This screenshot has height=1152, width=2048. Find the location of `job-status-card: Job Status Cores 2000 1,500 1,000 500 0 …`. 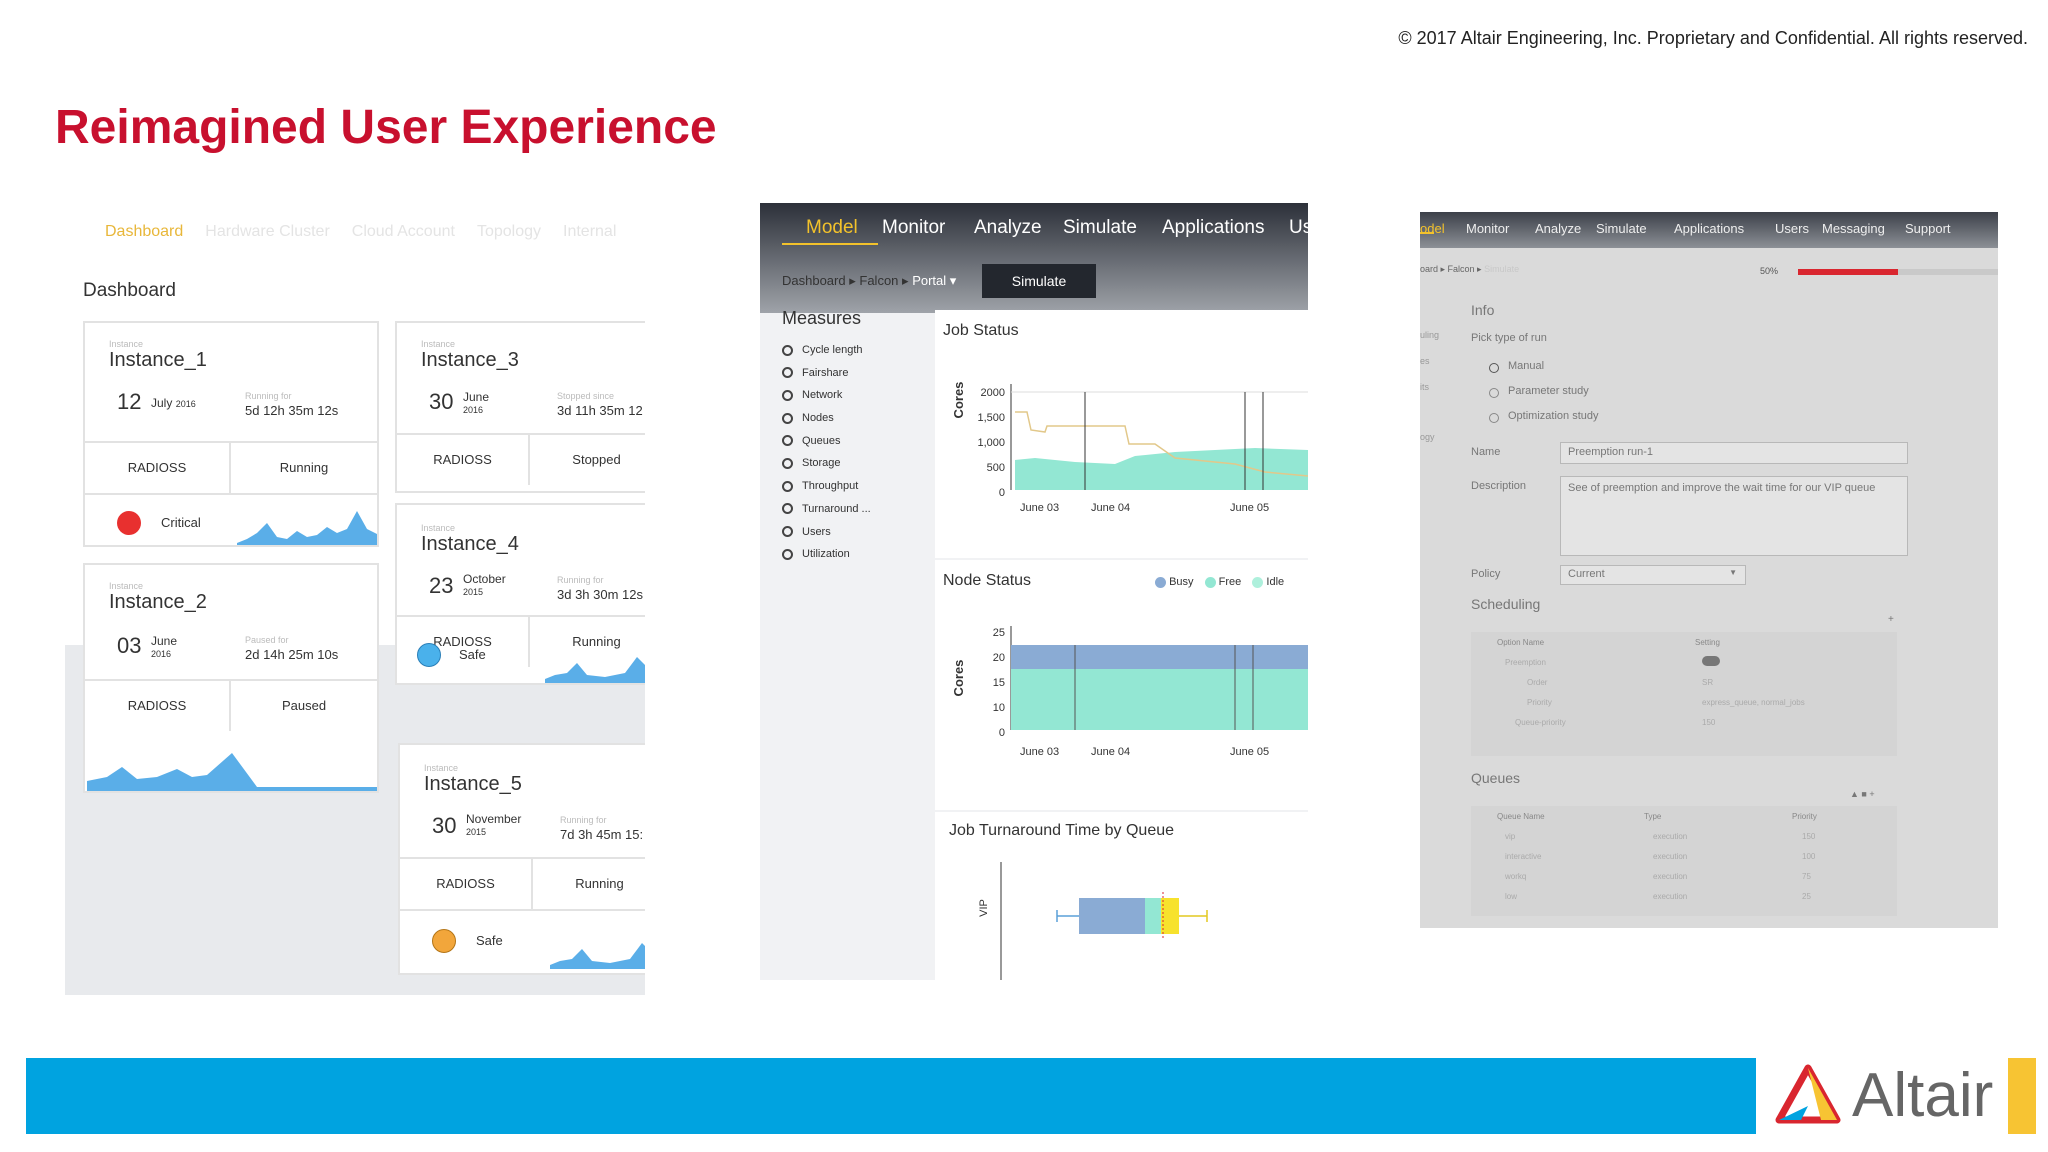

job-status-card: Job Status Cores 2000 1,500 1,000 500 0 … is located at coordinates (1121, 434).